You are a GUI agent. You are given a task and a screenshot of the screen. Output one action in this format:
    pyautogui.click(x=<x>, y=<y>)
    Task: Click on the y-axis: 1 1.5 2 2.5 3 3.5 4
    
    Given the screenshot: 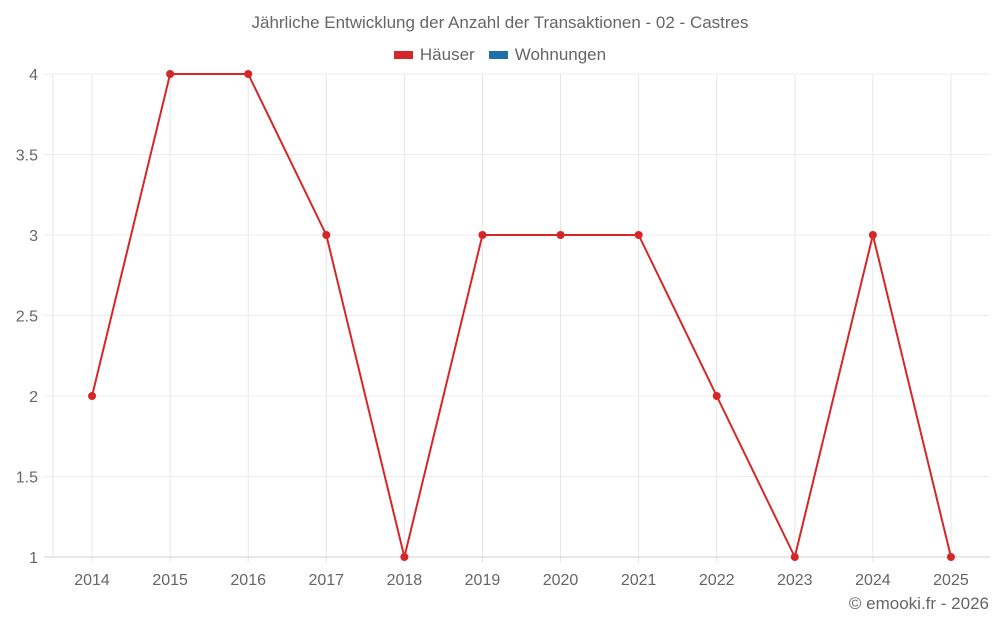 What is the action you would take?
    pyautogui.click(x=27, y=317)
    